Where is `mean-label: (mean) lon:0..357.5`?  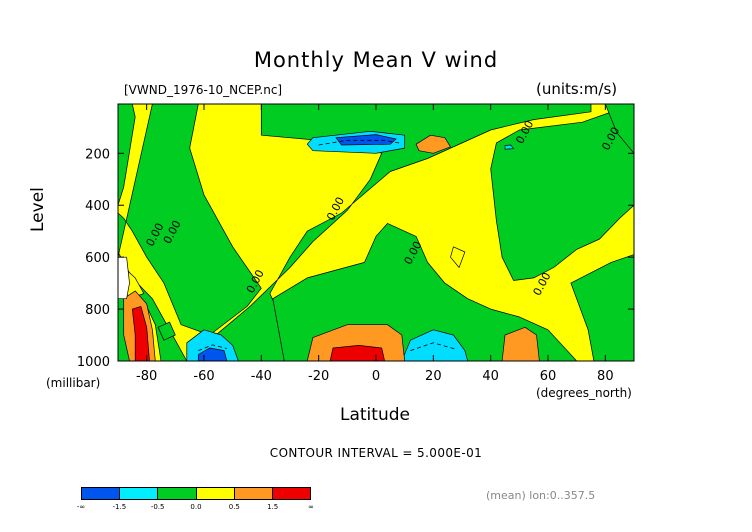 mean-label: (mean) lon:0..357.5 is located at coordinates (541, 495).